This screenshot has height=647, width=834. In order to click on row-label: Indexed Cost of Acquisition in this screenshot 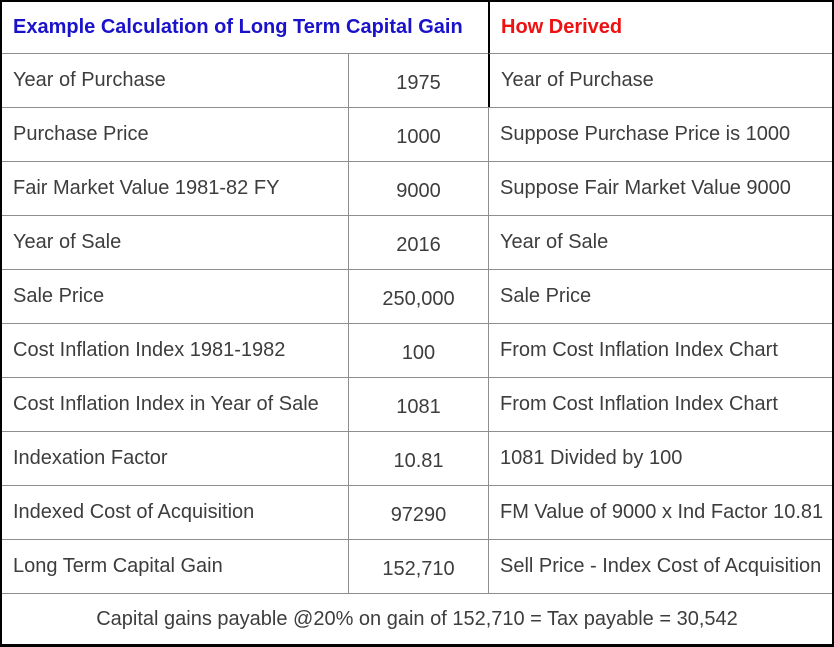, I will do `click(175, 512)`.